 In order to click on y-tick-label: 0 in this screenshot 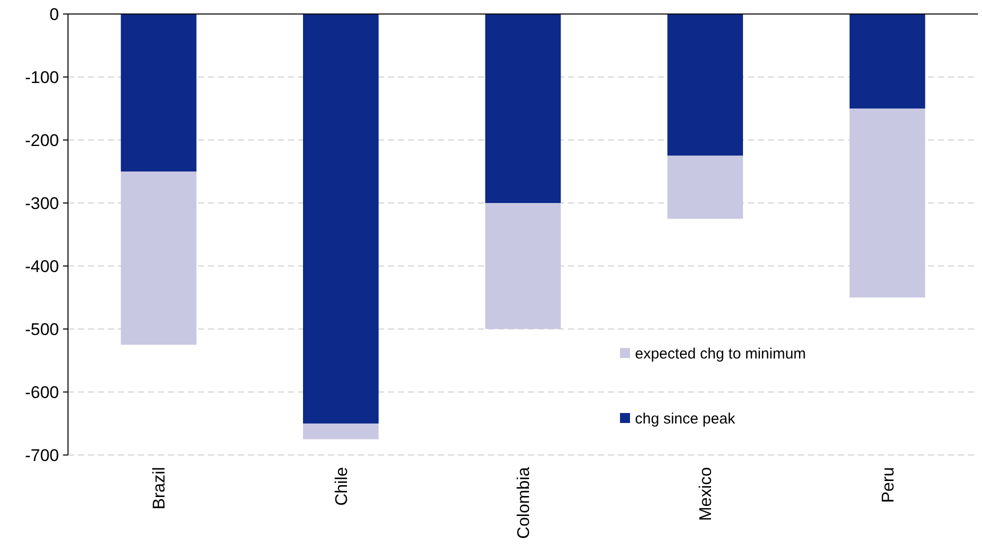, I will do `click(54, 14)`.